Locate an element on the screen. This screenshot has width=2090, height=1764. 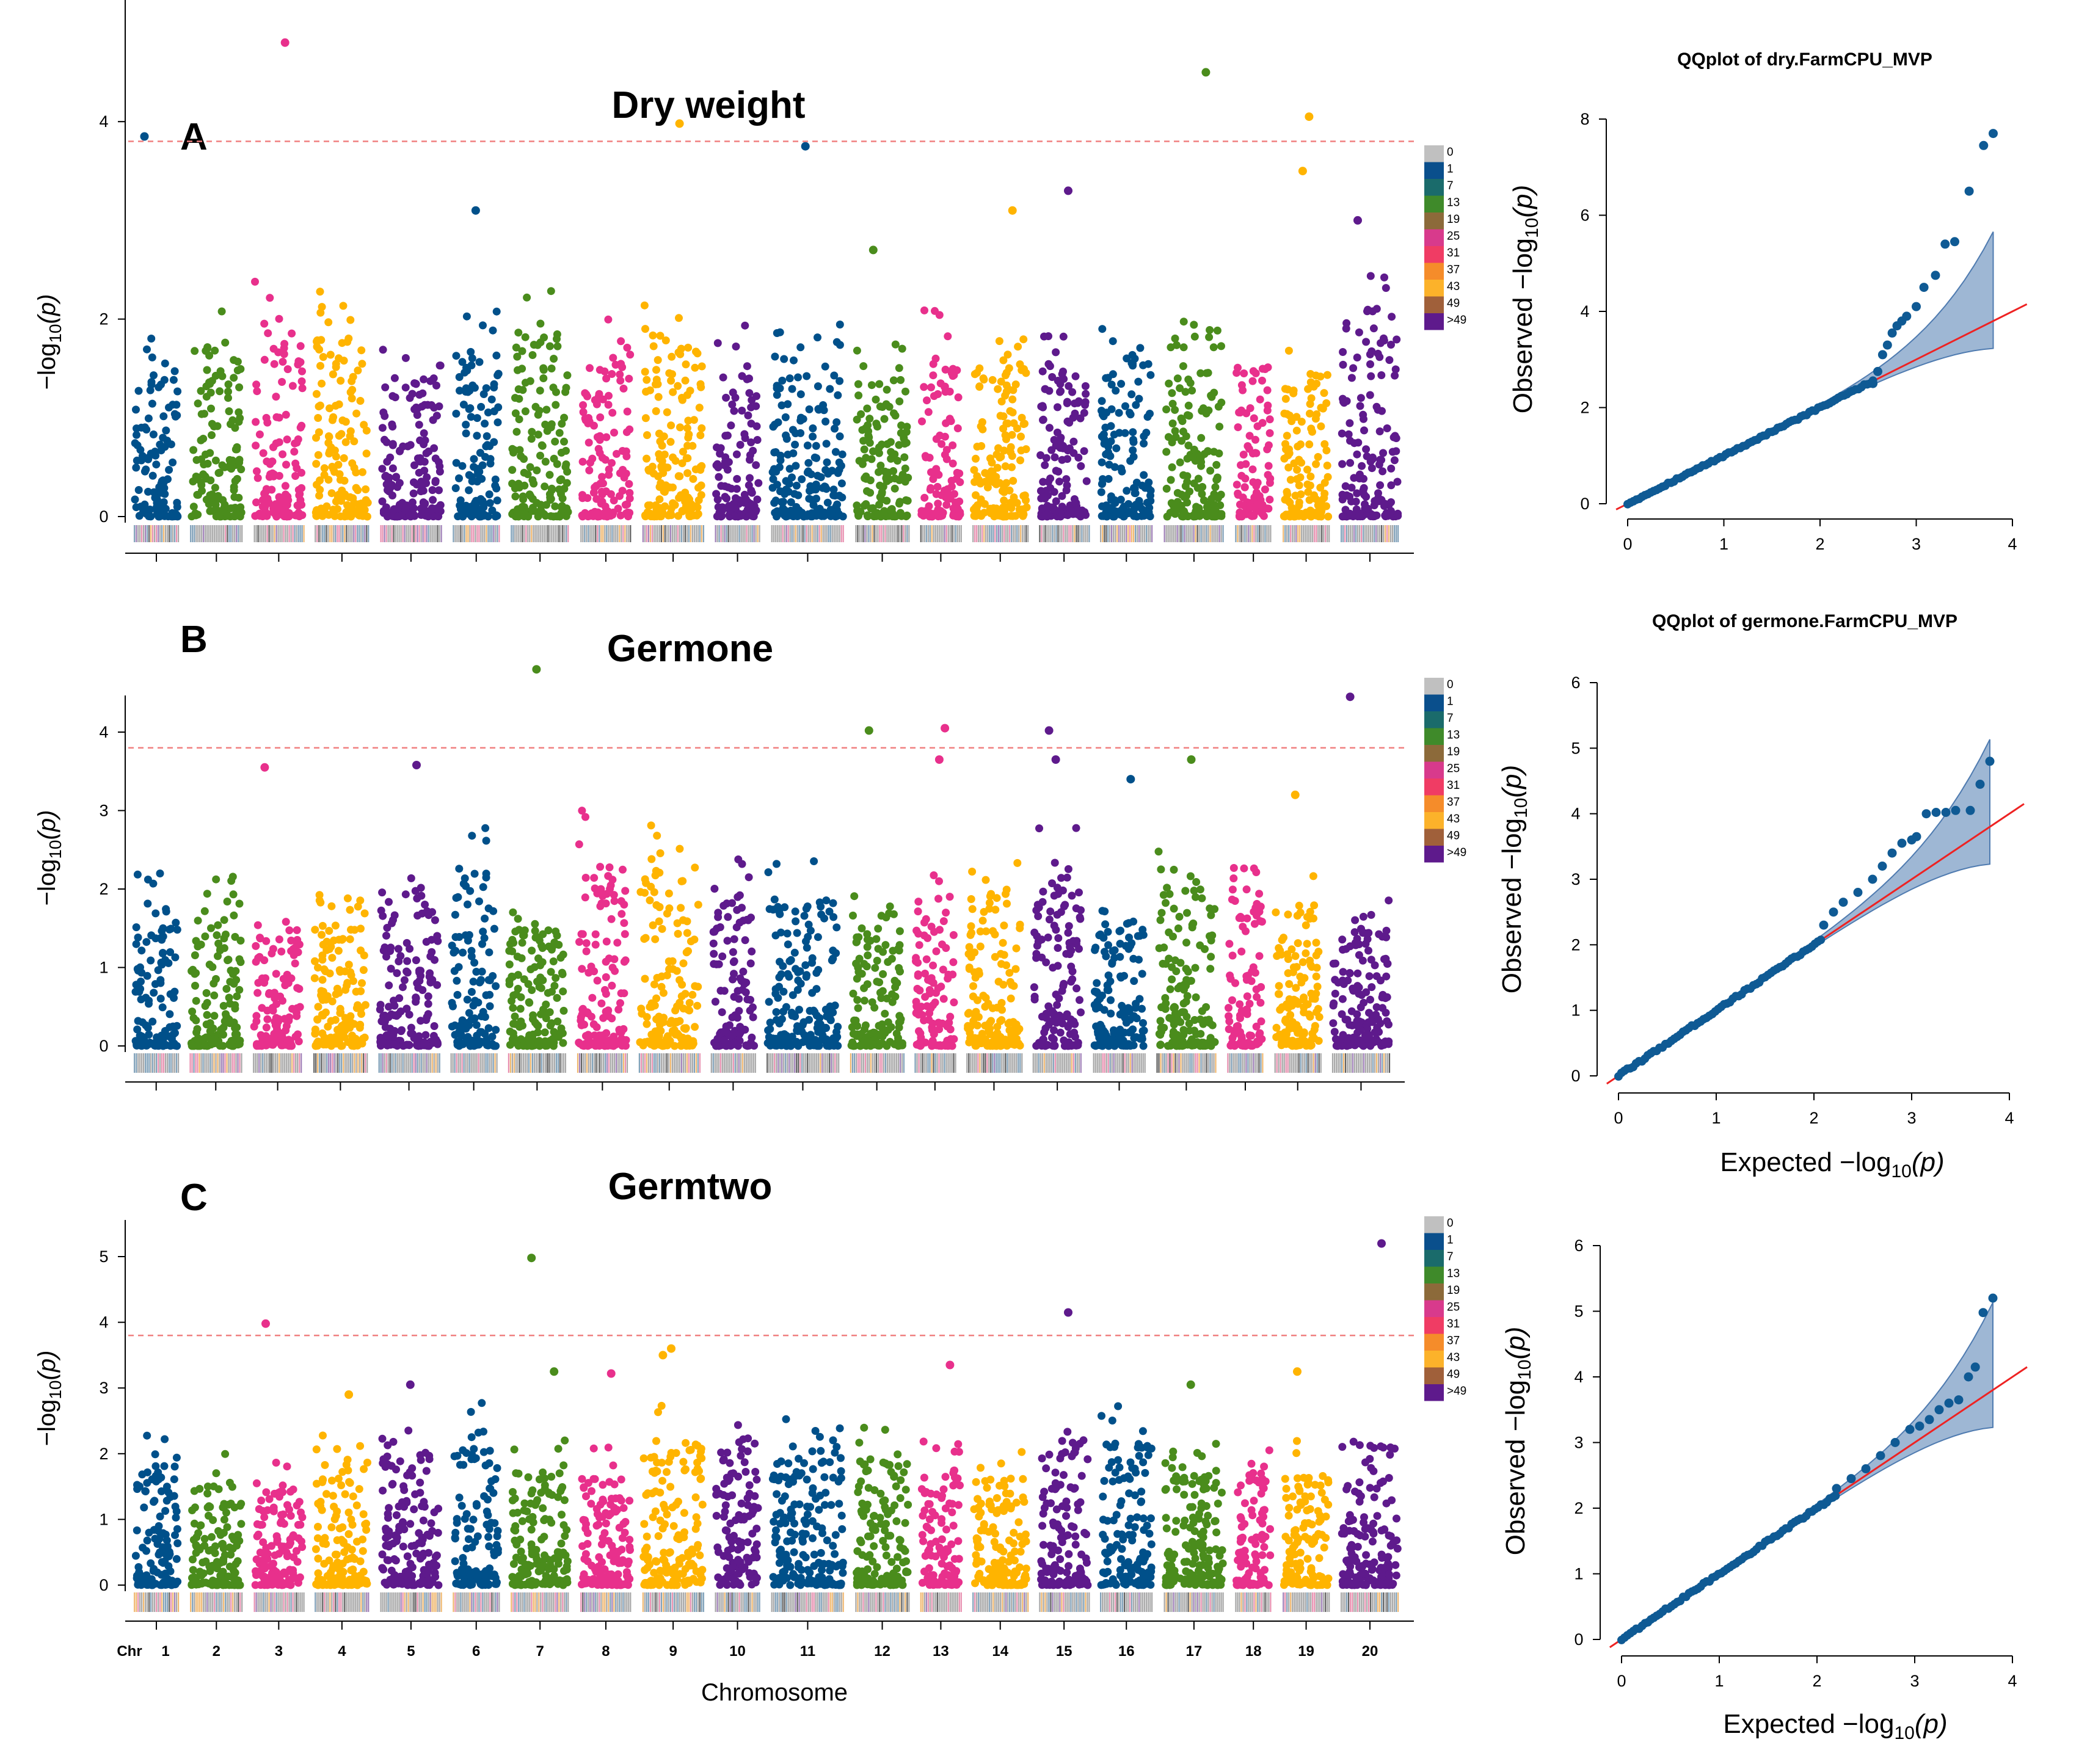
chromosome-4-density-strip is located at coordinates (342, 533).